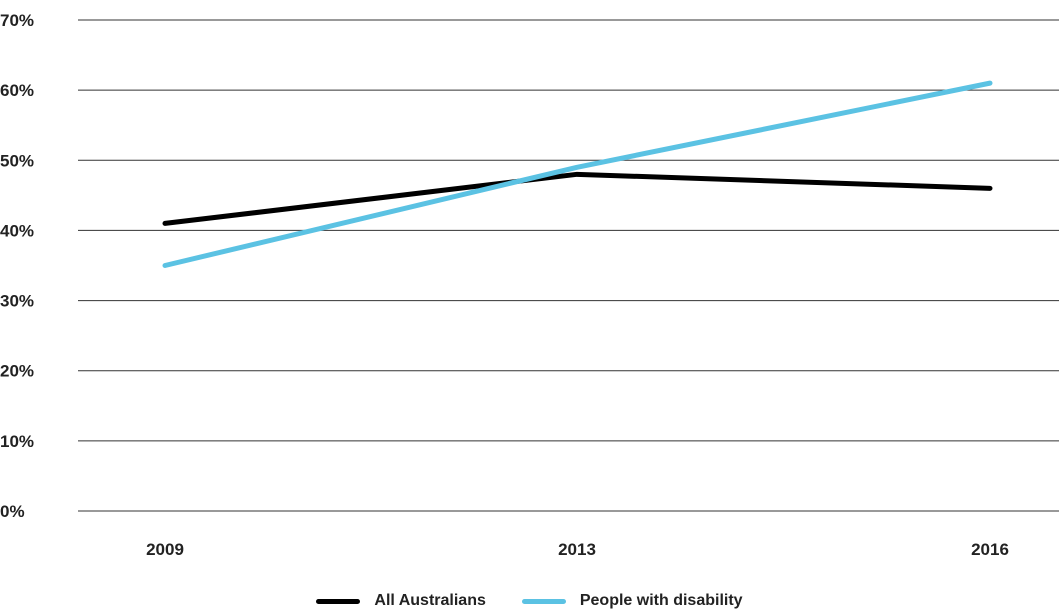  I want to click on legend-swatch-all-australians, so click(338, 601).